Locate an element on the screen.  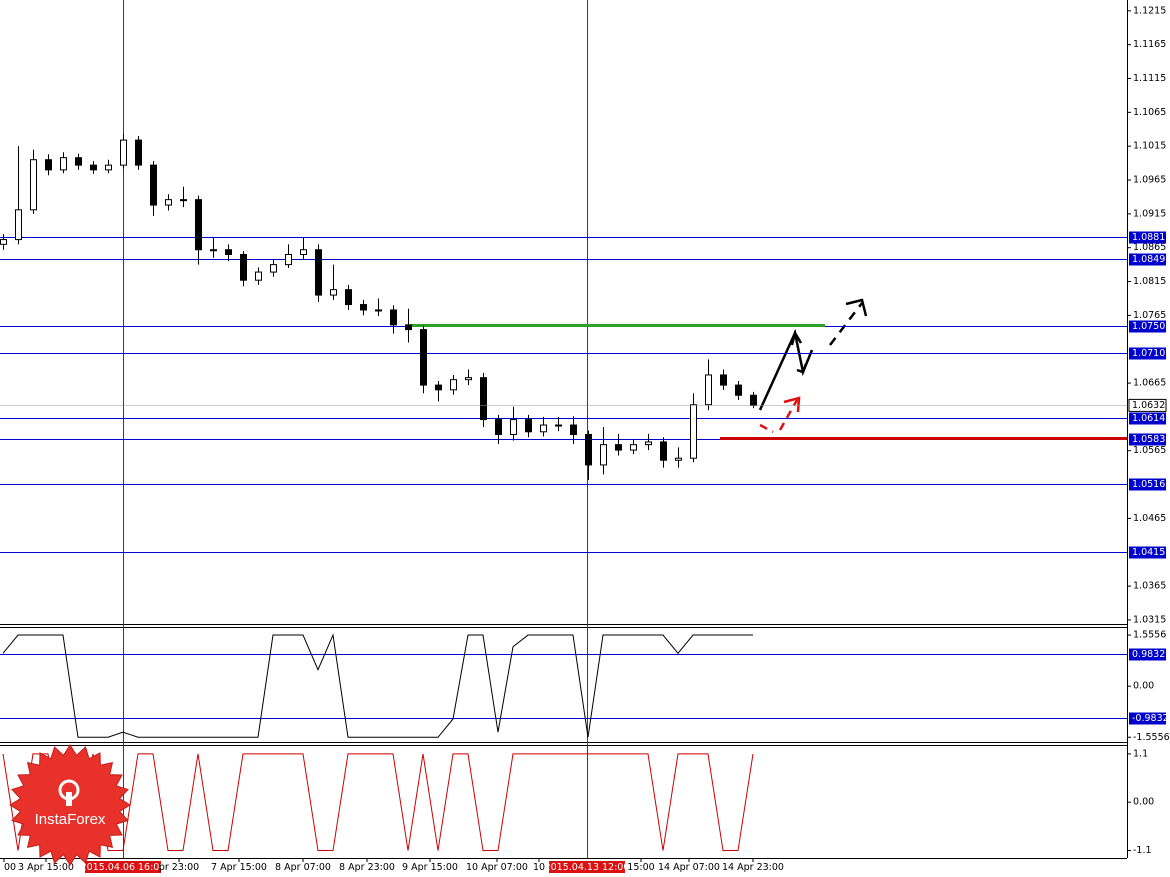
x-tick-label: 2015.04.06 16:00 is located at coordinates (123, 867).